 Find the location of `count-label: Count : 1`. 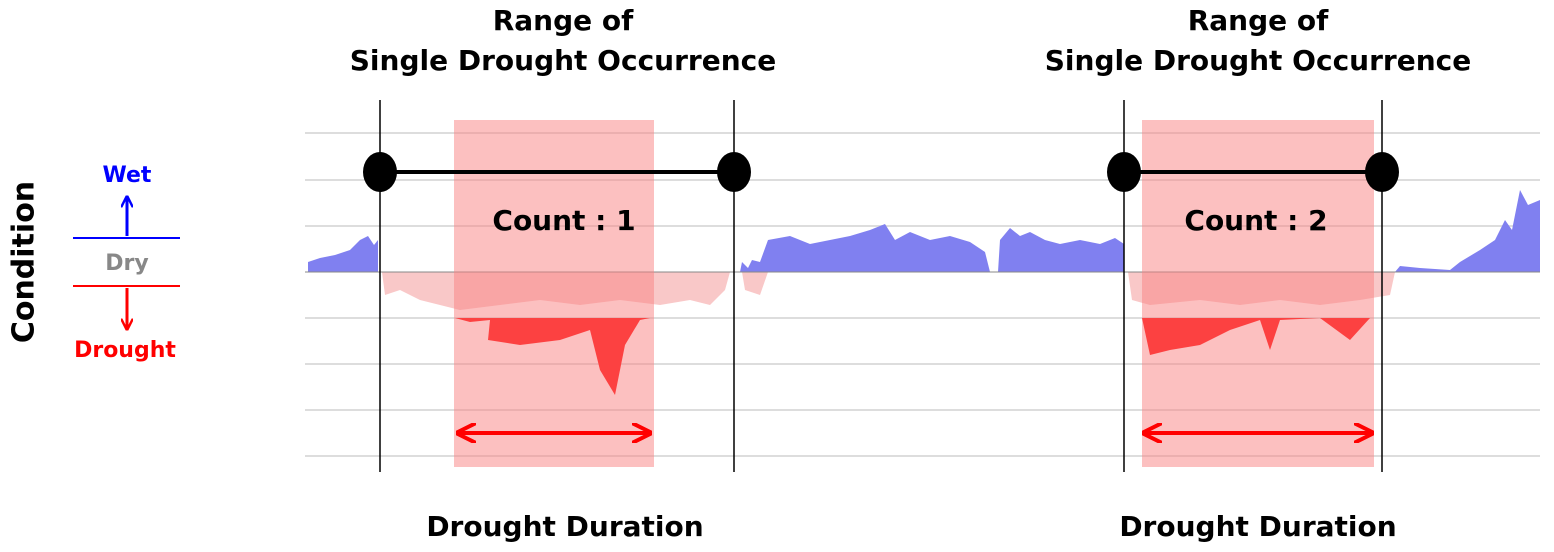

count-label: Count : 1 is located at coordinates (563, 220).